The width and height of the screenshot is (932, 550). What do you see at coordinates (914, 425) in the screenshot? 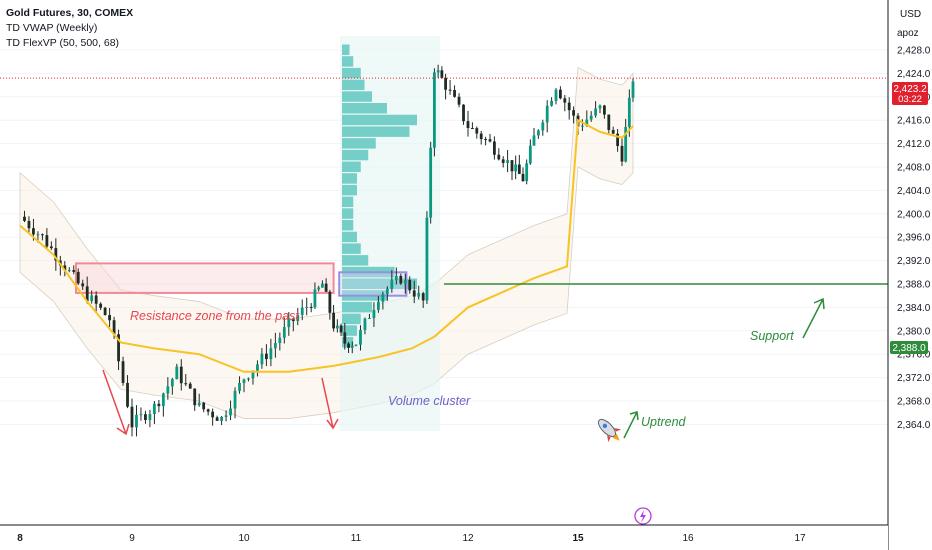
I see `y-tick-label: 2,364.0` at bounding box center [914, 425].